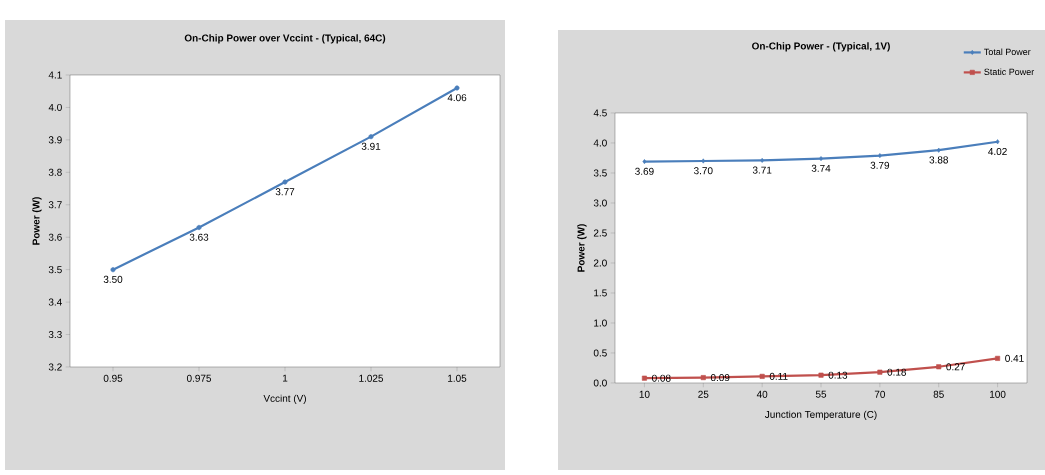 Image resolution: width=1045 pixels, height=475 pixels. I want to click on y-tick-label: 2.5, so click(600, 233).